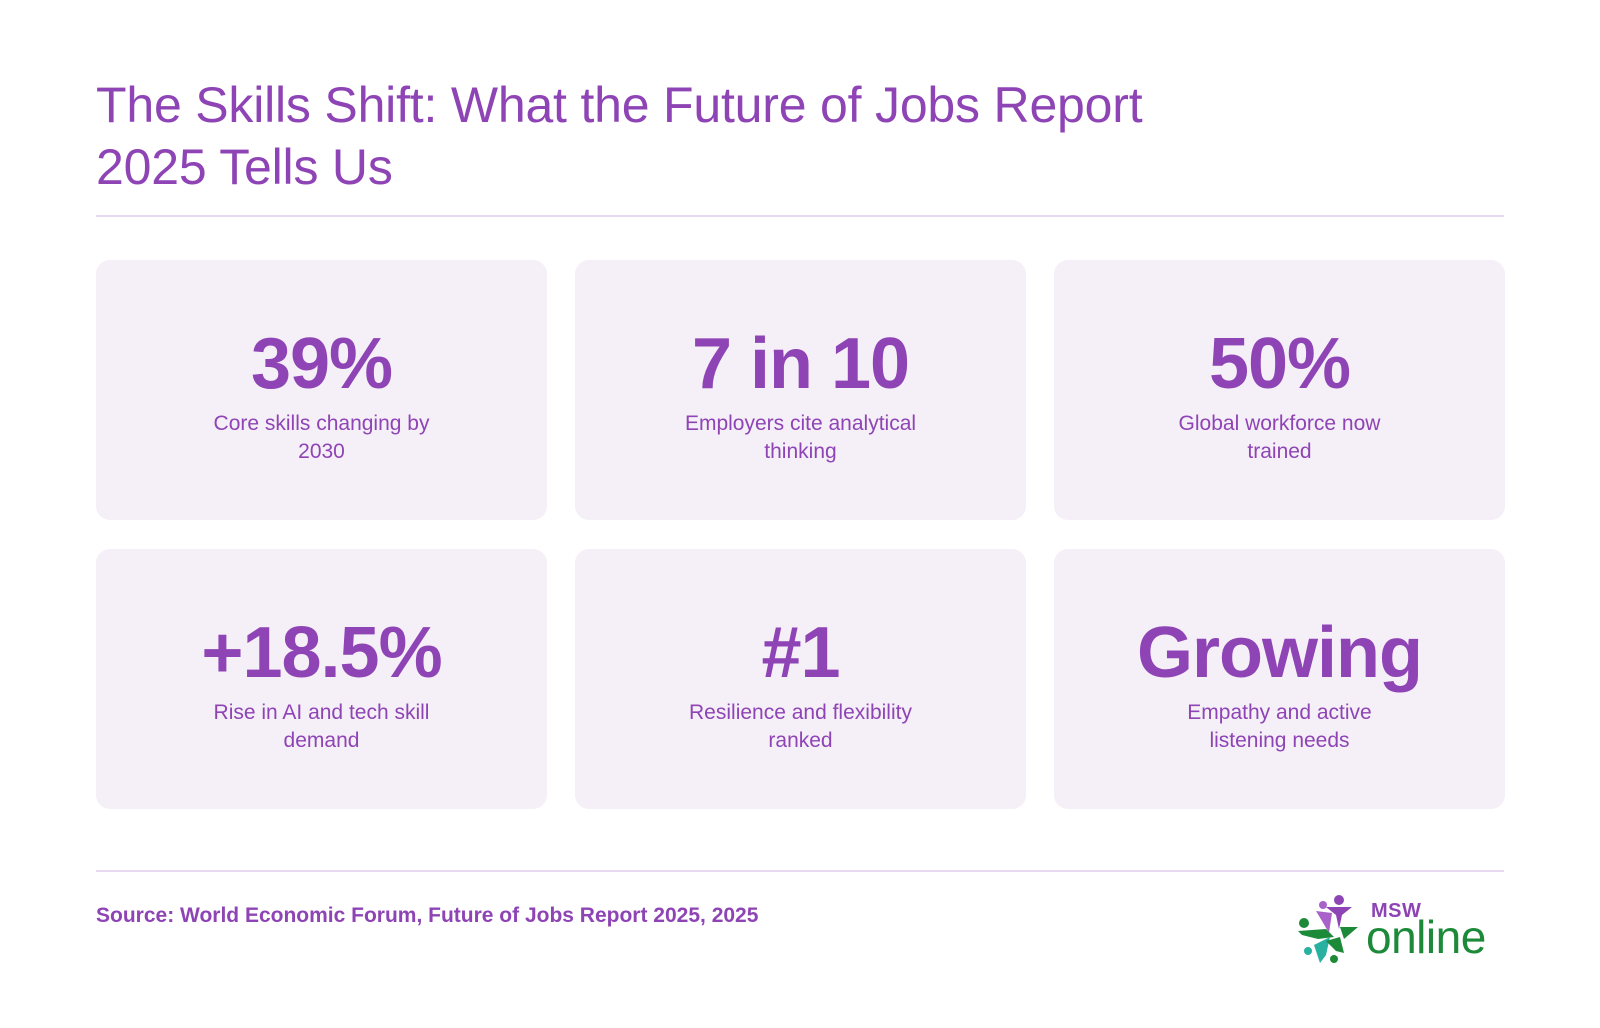 The image size is (1600, 1028). I want to click on stat-label: Global workforce now trained, so click(1279, 437).